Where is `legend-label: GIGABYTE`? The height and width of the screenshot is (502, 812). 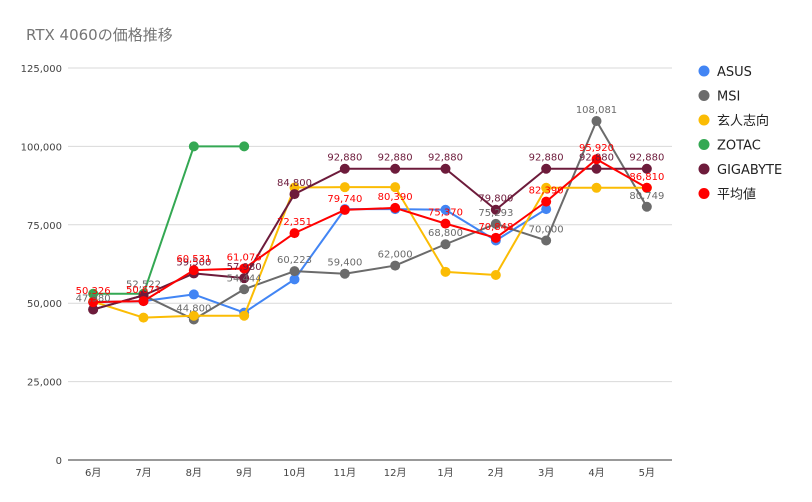
legend-label: GIGABYTE is located at coordinates (749, 170).